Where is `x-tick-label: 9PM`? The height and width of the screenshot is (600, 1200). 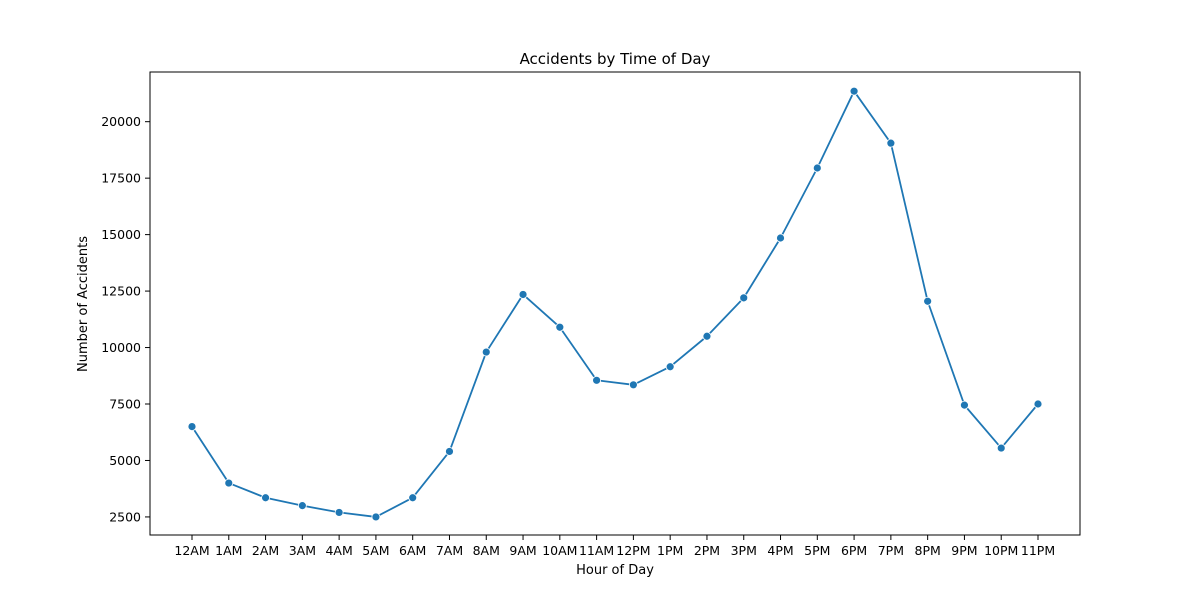
x-tick-label: 9PM is located at coordinates (964, 550).